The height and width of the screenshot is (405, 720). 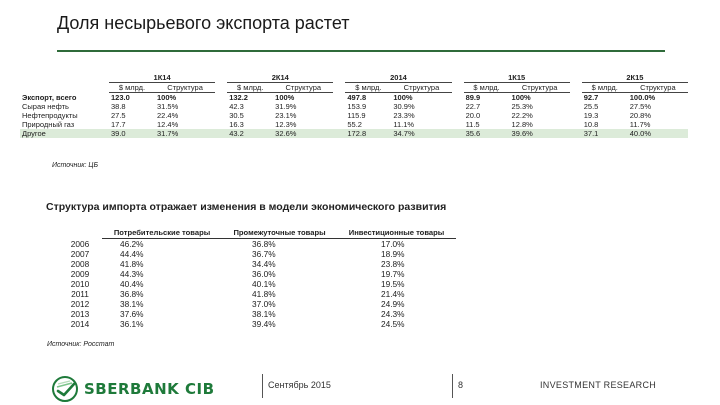 What do you see at coordinates (286, 115) in the screenshot?
I see `cell-value: 23.1%` at bounding box center [286, 115].